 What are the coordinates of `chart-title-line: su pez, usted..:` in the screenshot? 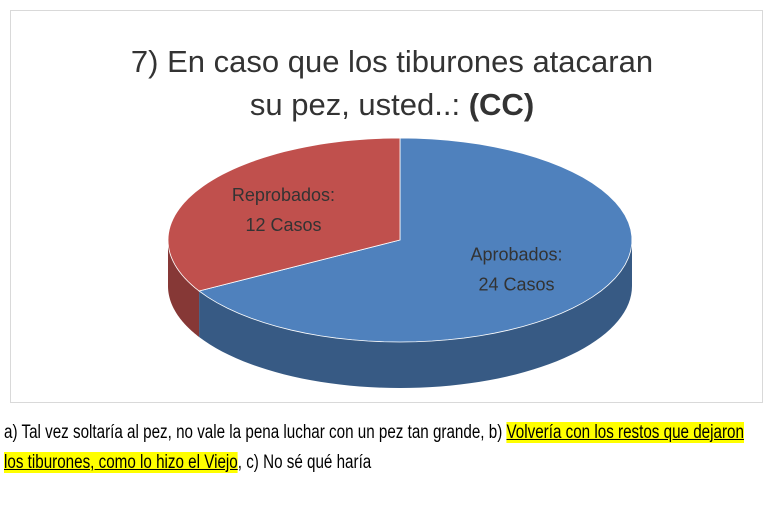 It's located at (355, 104).